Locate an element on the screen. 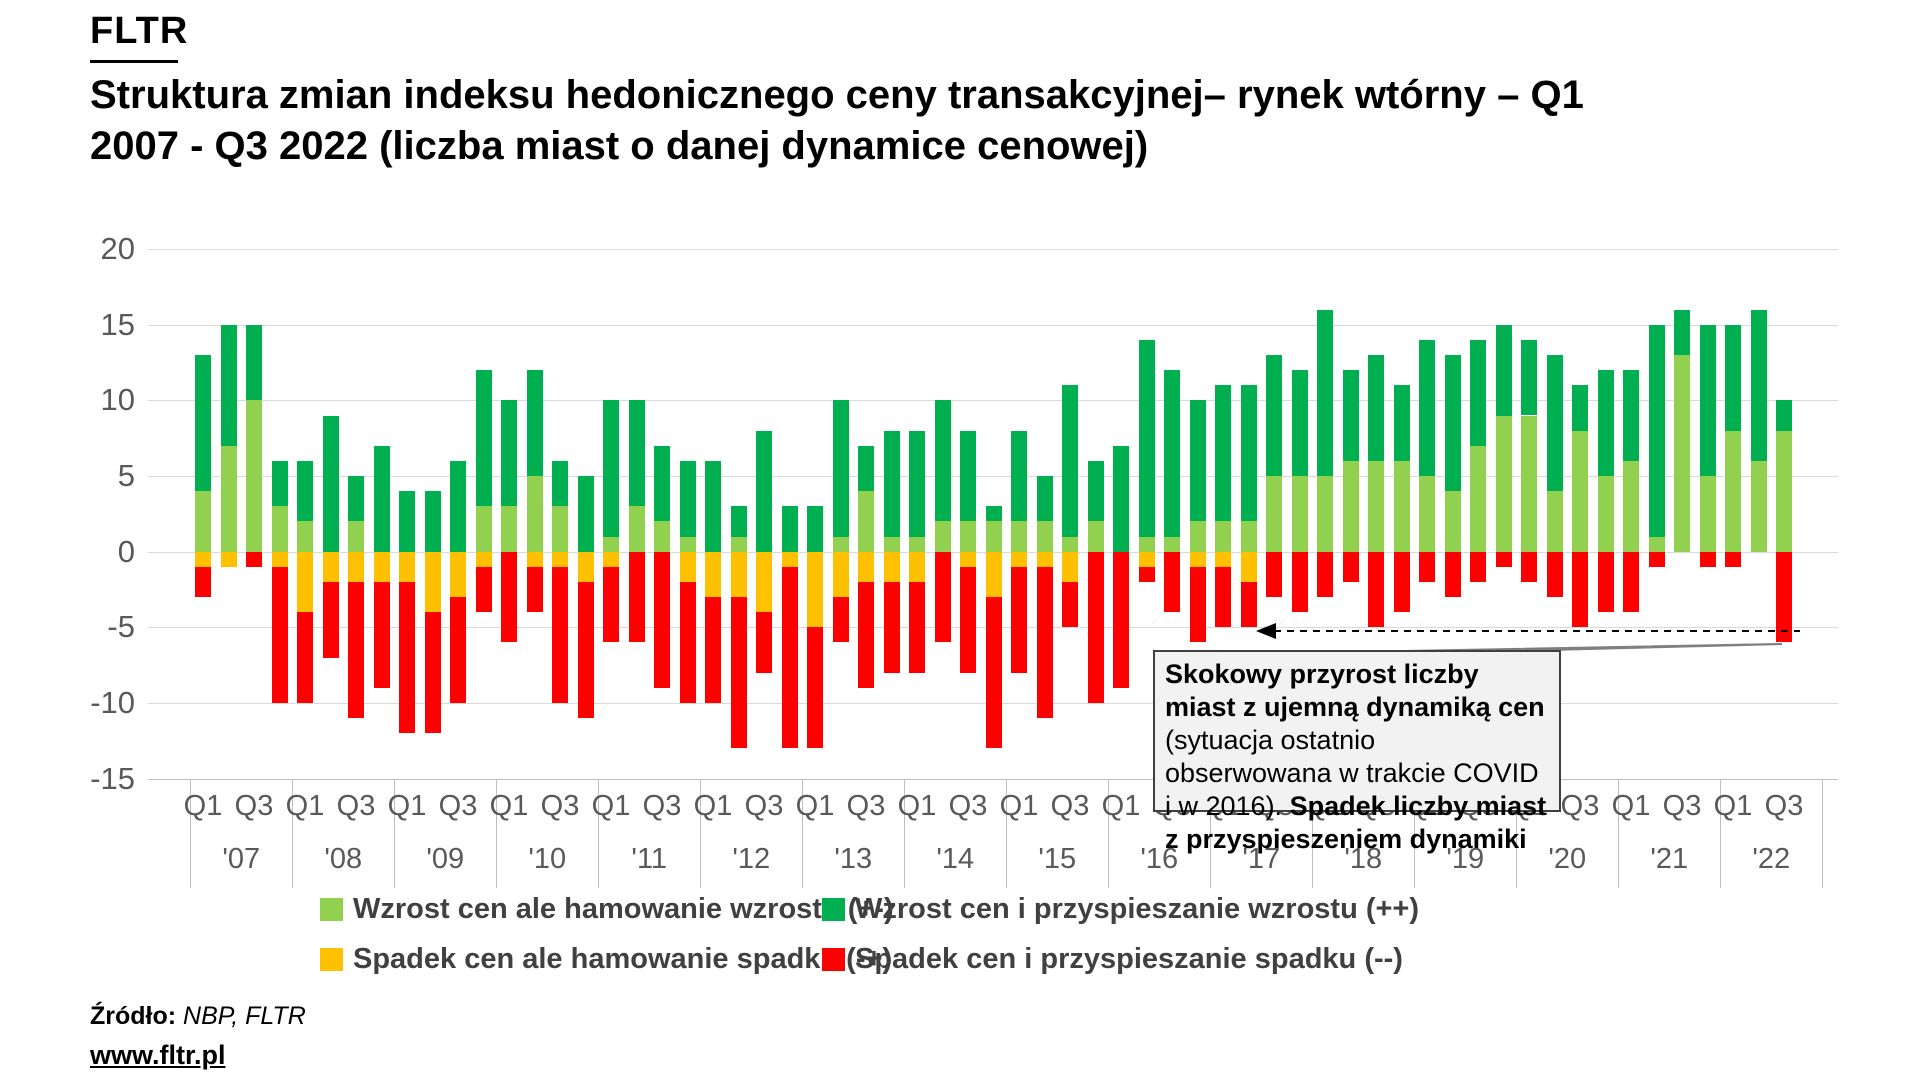  x-label-15-Q3: Q3 is located at coordinates (1070, 806).